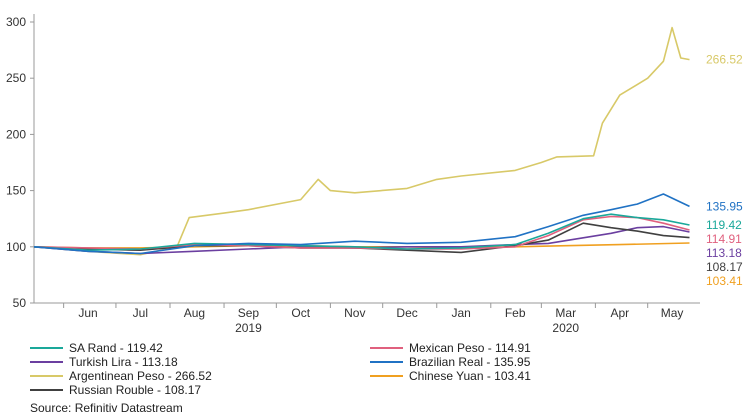  Describe the element at coordinates (16, 78) in the screenshot. I see `y-tick-label: 250` at that location.